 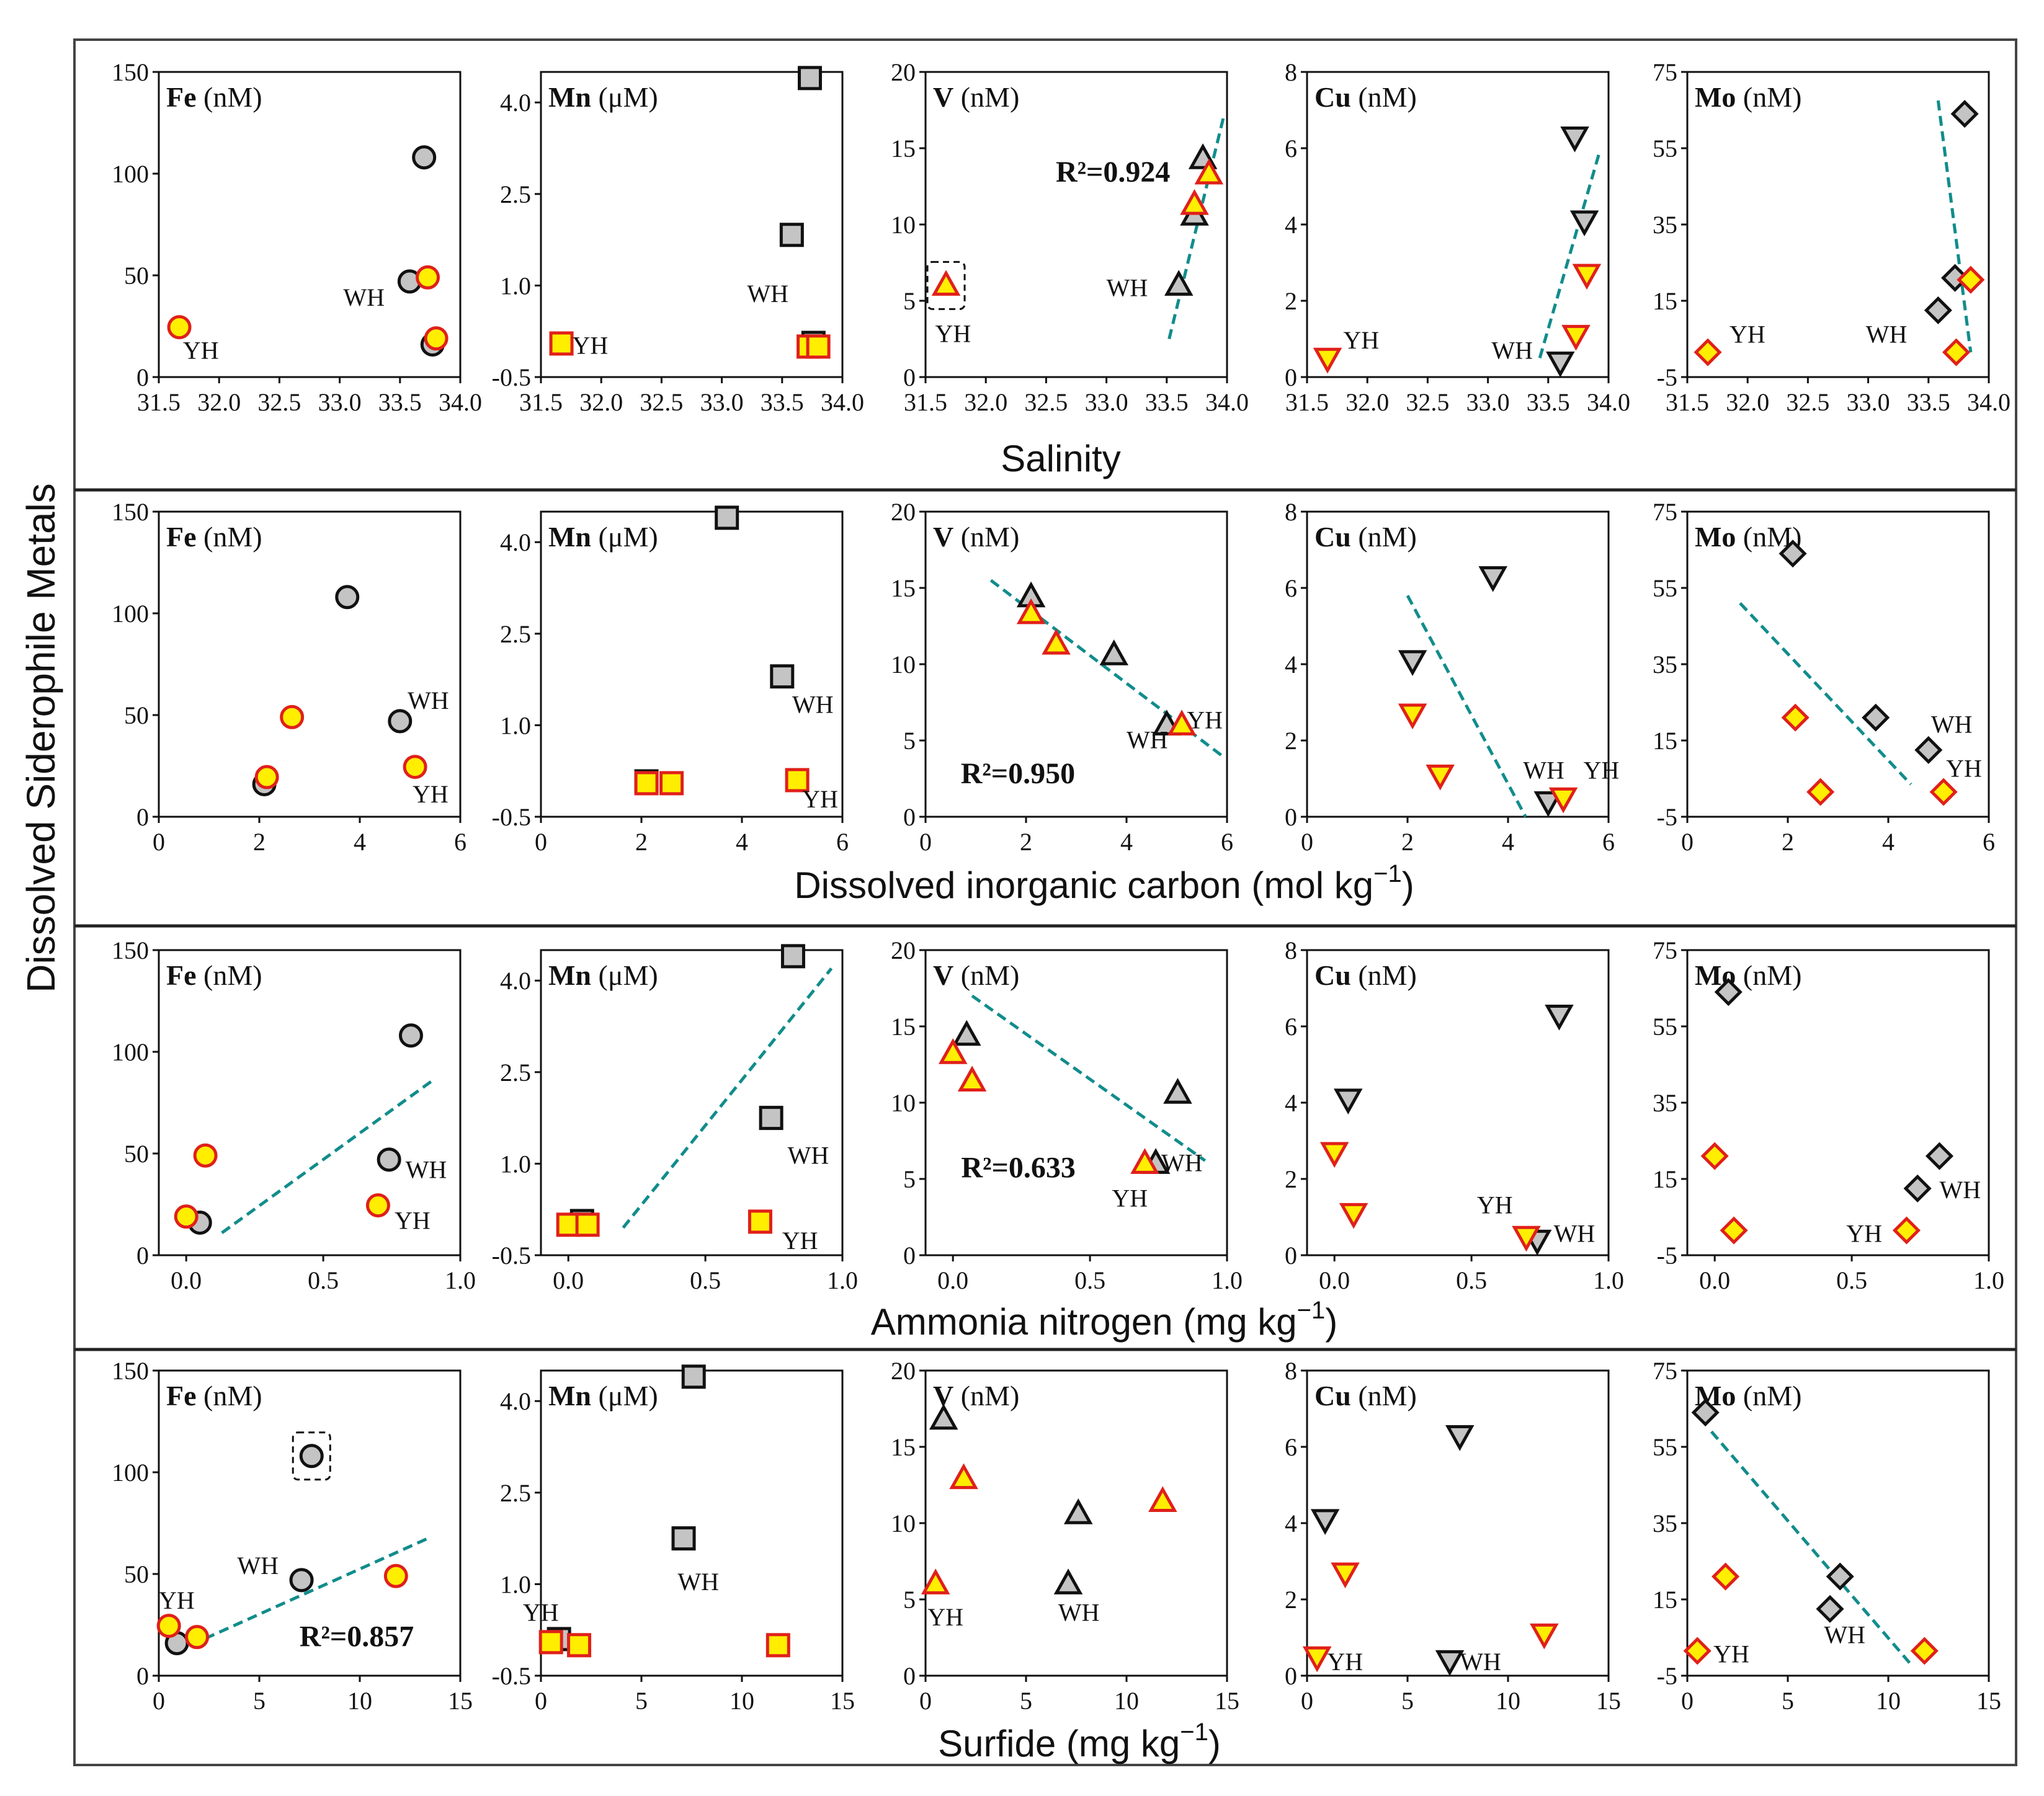 What do you see at coordinates (673, 1540) in the screenshot?
I see `chart-panel-sul-mn: 0 5 10 15 -0.5 1.0 2.5 4.0 Mn (μM) YH WH` at bounding box center [673, 1540].